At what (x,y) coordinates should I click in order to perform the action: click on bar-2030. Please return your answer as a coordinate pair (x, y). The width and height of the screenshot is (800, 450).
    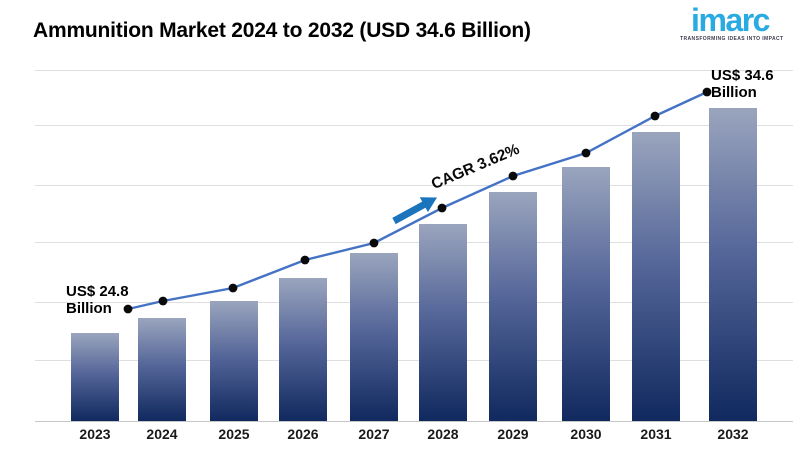
    Looking at the image, I should click on (586, 294).